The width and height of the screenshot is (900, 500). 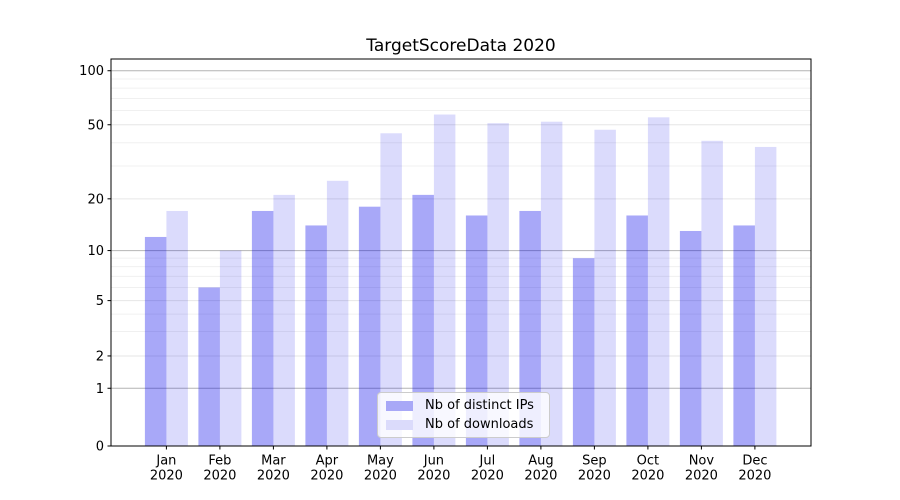 What do you see at coordinates (433, 461) in the screenshot?
I see `x-tick-label: Jun` at bounding box center [433, 461].